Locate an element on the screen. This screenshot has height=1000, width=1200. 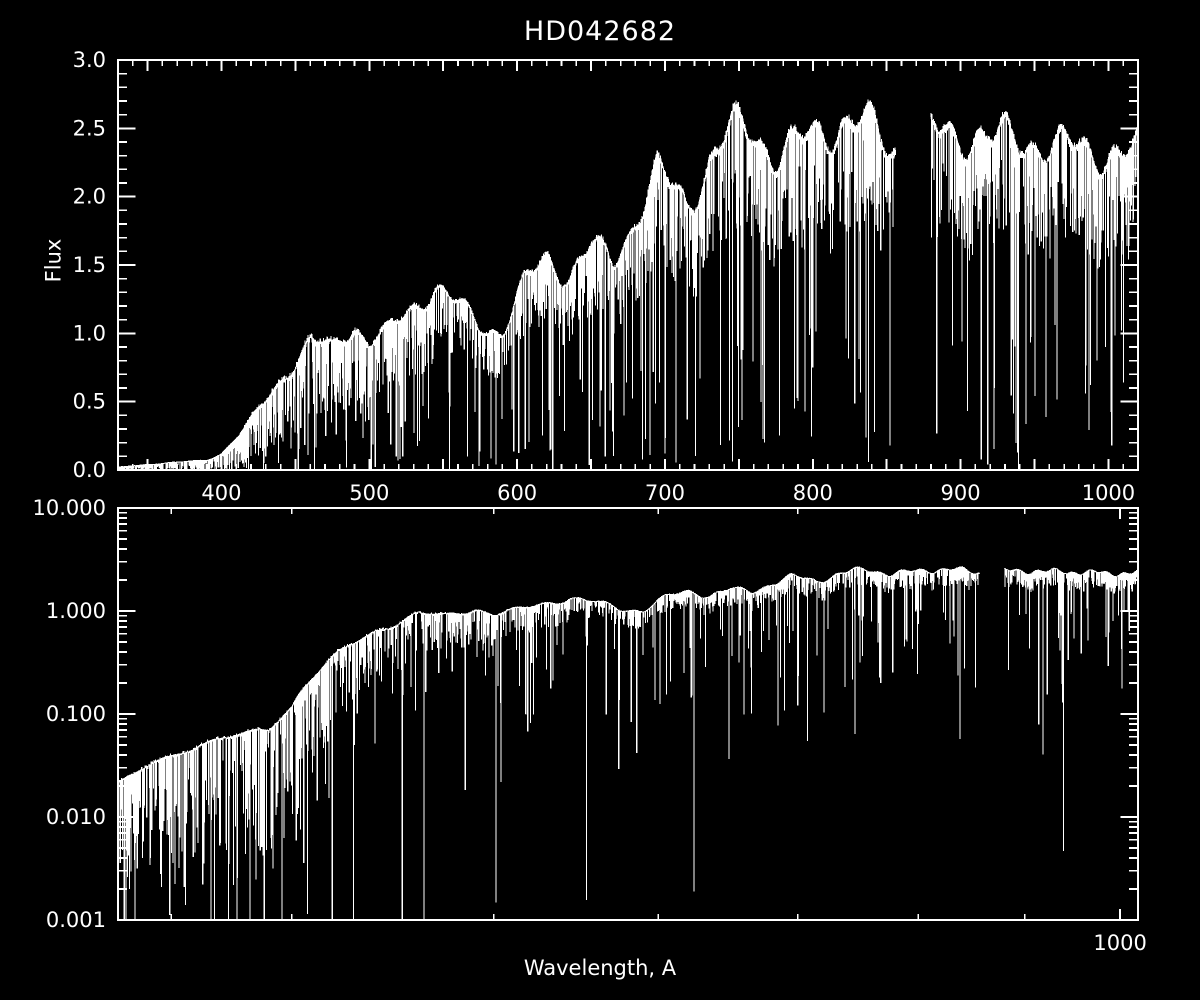
y-tick-label: 0.010 is located at coordinates (76, 817).